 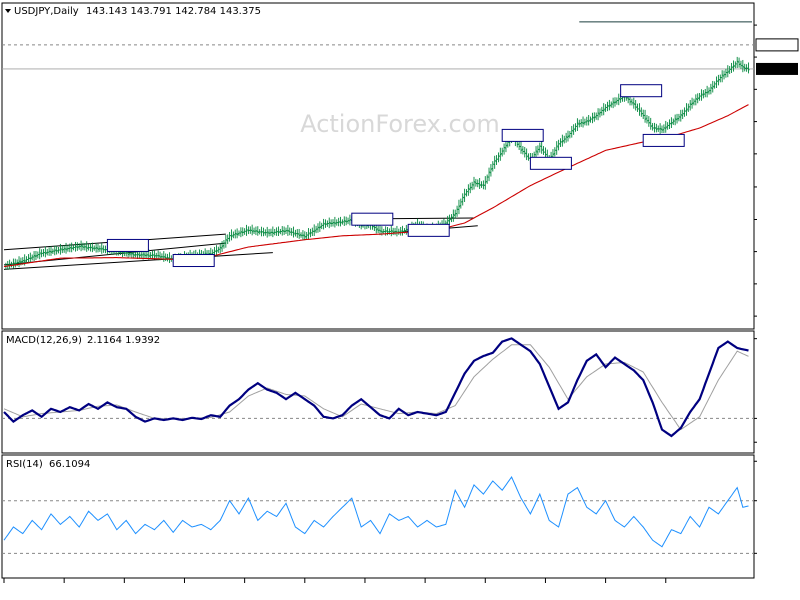 What do you see at coordinates (400, 124) in the screenshot?
I see `watermark: ActionForex.com` at bounding box center [400, 124].